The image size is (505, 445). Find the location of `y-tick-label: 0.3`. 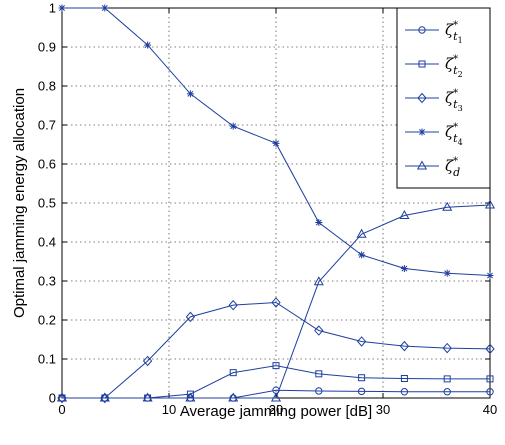

y-tick-label: 0.3 is located at coordinates (47, 281).